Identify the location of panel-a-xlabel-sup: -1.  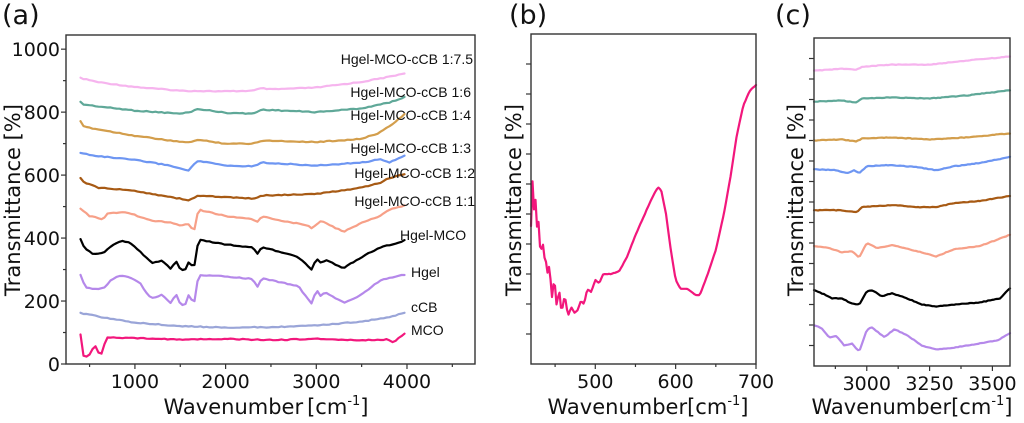
(353, 401).